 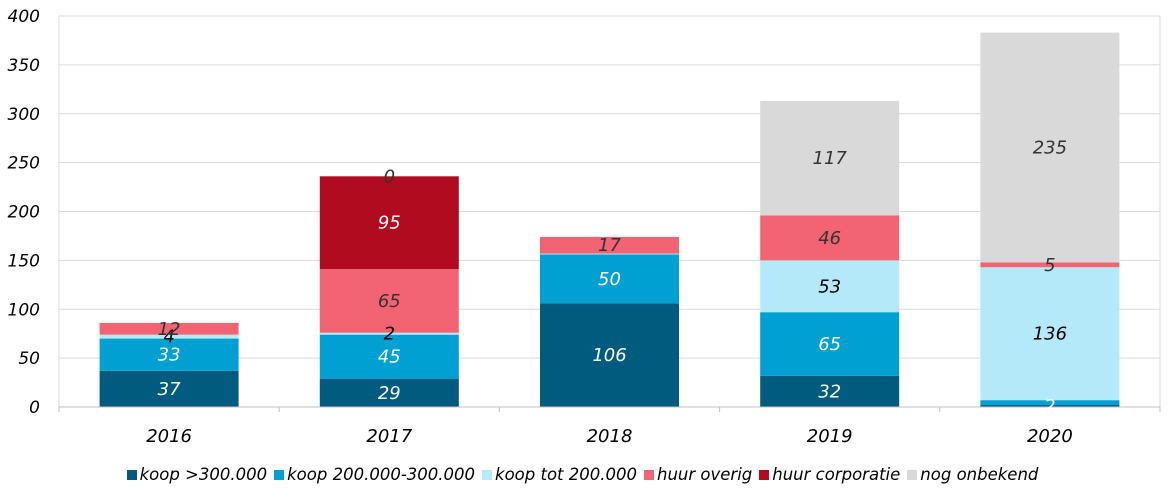 I want to click on legend-item: huur corporatie, so click(x=829, y=474).